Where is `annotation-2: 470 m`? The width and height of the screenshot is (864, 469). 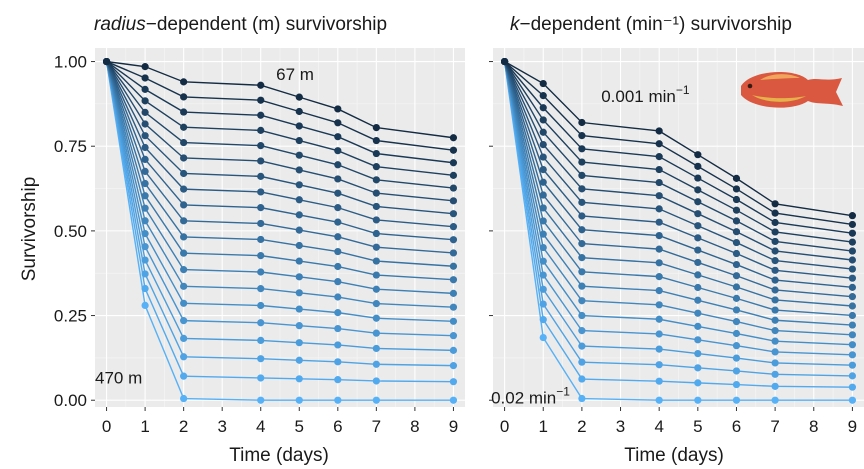 annotation-2: 470 m is located at coordinates (118, 377).